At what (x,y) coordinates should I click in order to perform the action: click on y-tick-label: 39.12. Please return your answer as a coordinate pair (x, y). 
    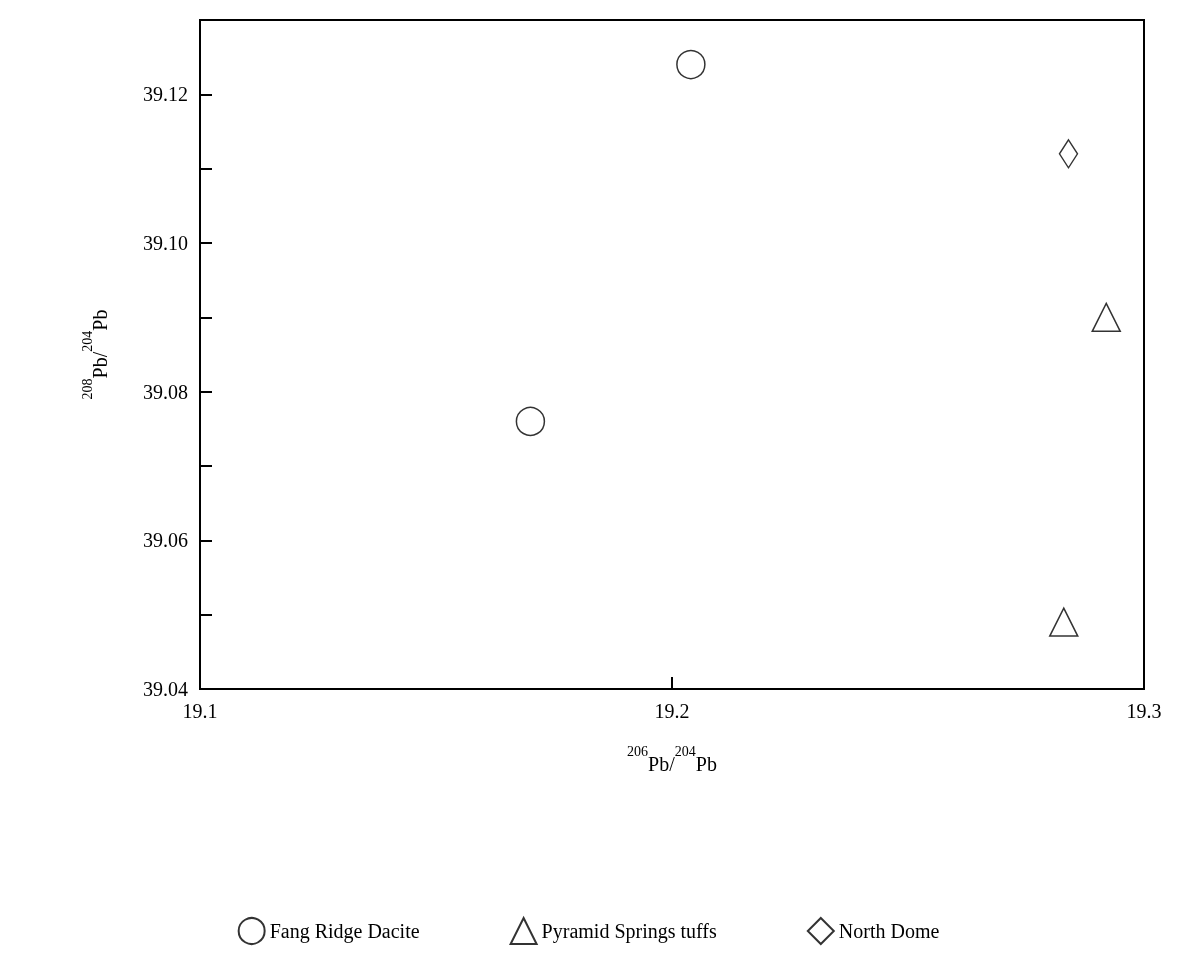
    Looking at the image, I should click on (165, 94).